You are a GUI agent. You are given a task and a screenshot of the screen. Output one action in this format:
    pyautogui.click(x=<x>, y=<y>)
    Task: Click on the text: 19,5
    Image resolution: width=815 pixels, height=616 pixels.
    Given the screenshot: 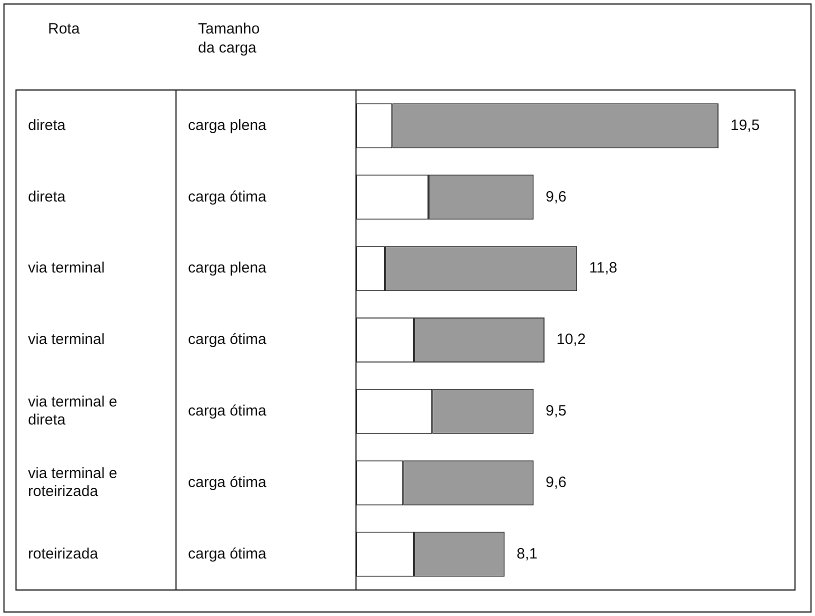 What is the action you would take?
    pyautogui.click(x=745, y=125)
    